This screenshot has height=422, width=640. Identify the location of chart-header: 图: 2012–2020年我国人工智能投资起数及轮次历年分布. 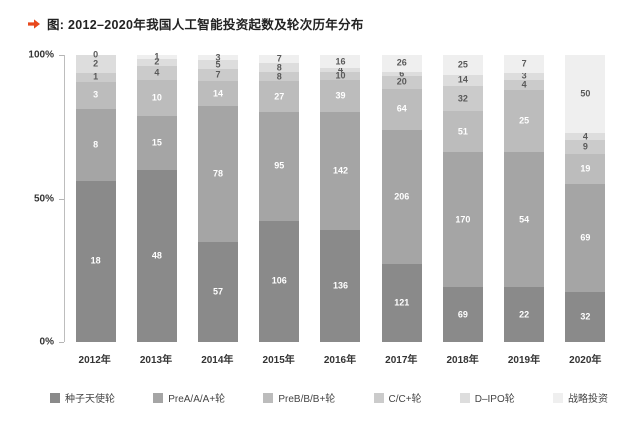
(327, 23).